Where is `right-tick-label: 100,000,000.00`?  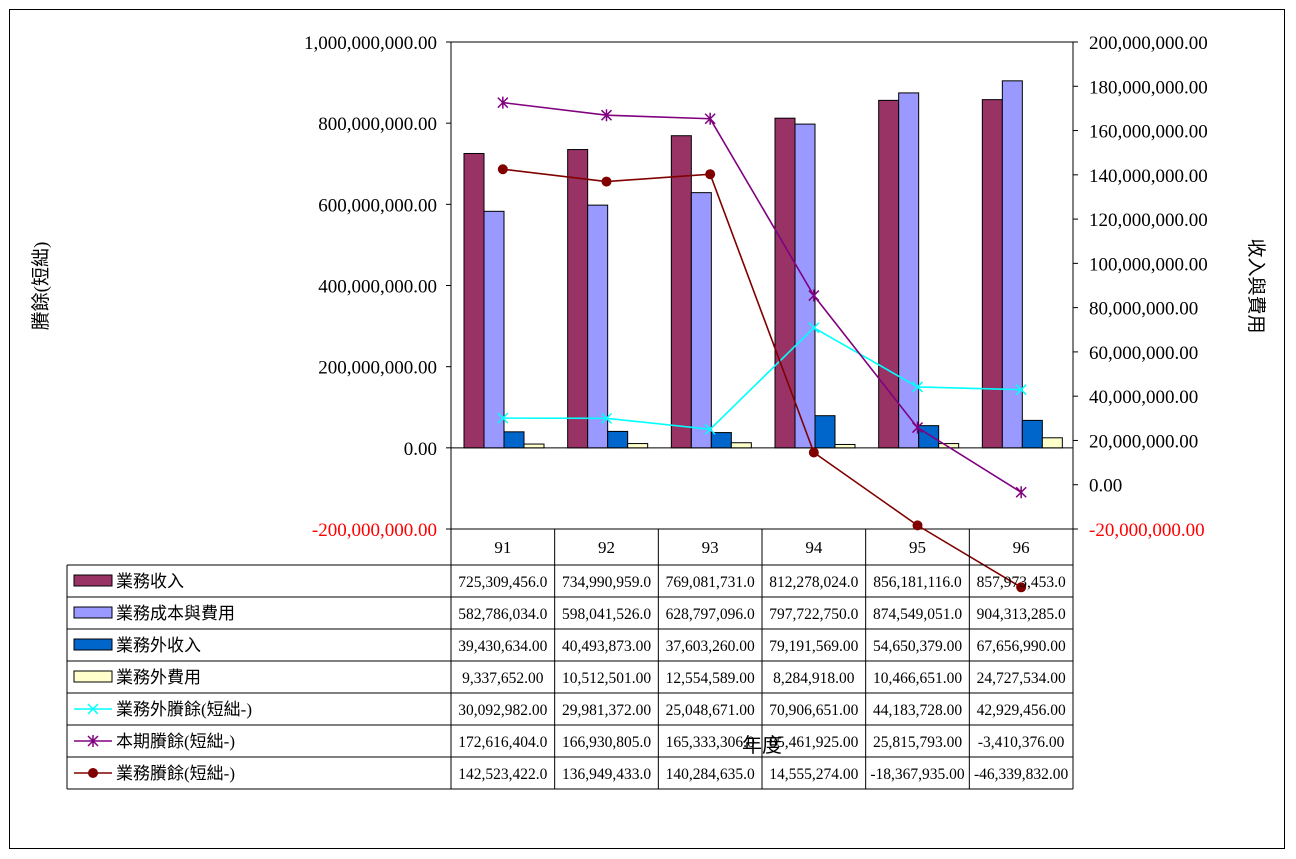 right-tick-label: 100,000,000.00 is located at coordinates (1148, 264).